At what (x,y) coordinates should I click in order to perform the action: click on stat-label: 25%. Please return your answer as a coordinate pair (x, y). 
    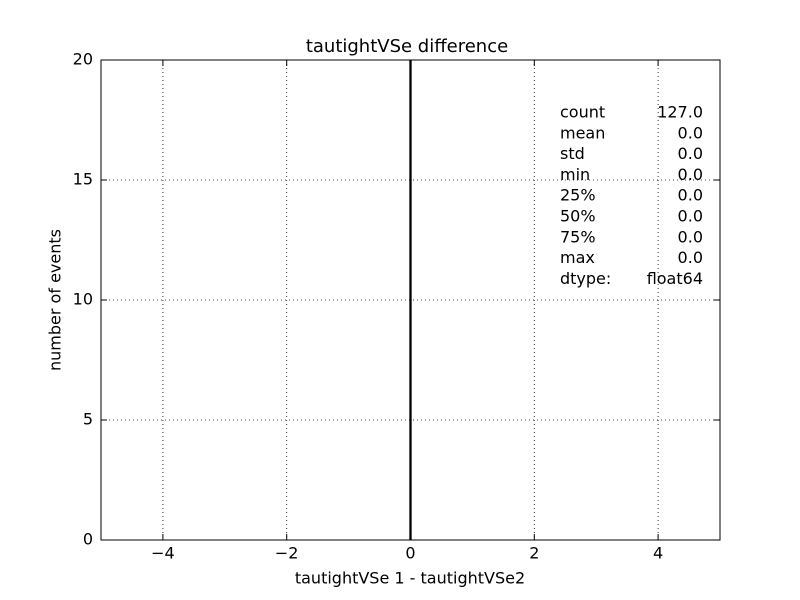
    Looking at the image, I should click on (578, 195).